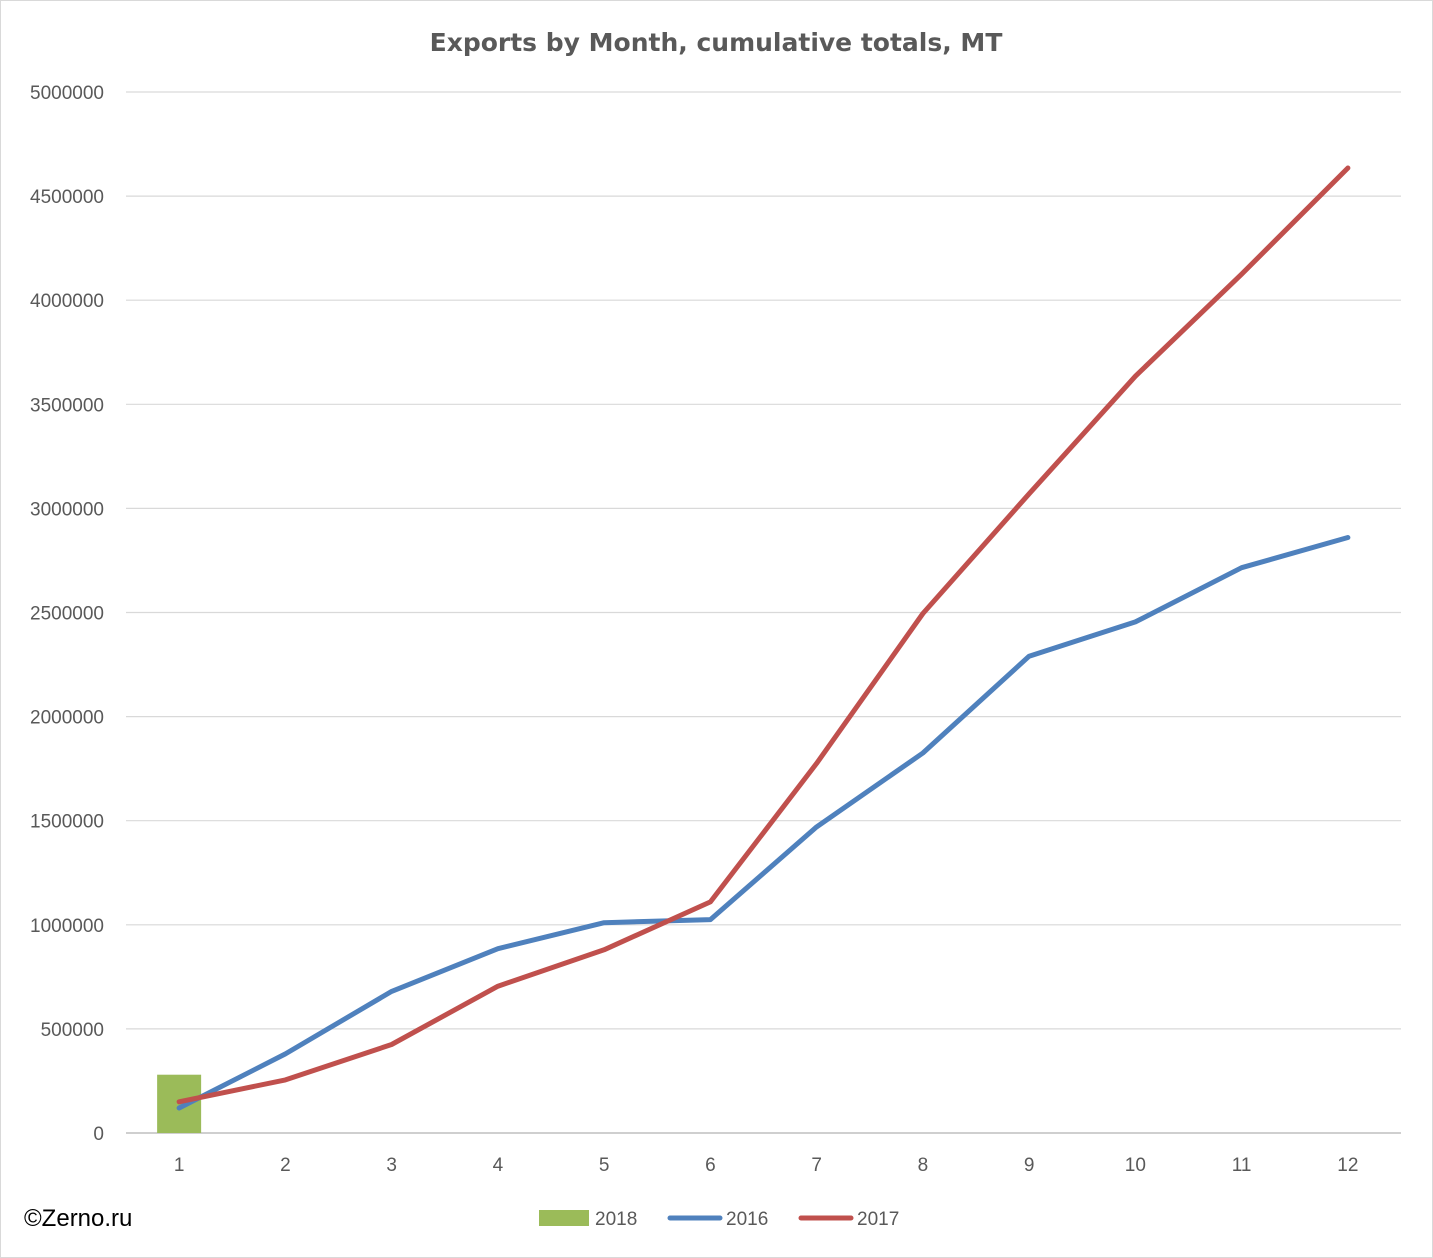 Image resolution: width=1433 pixels, height=1258 pixels. I want to click on x-tick-label: 3, so click(391, 1165).